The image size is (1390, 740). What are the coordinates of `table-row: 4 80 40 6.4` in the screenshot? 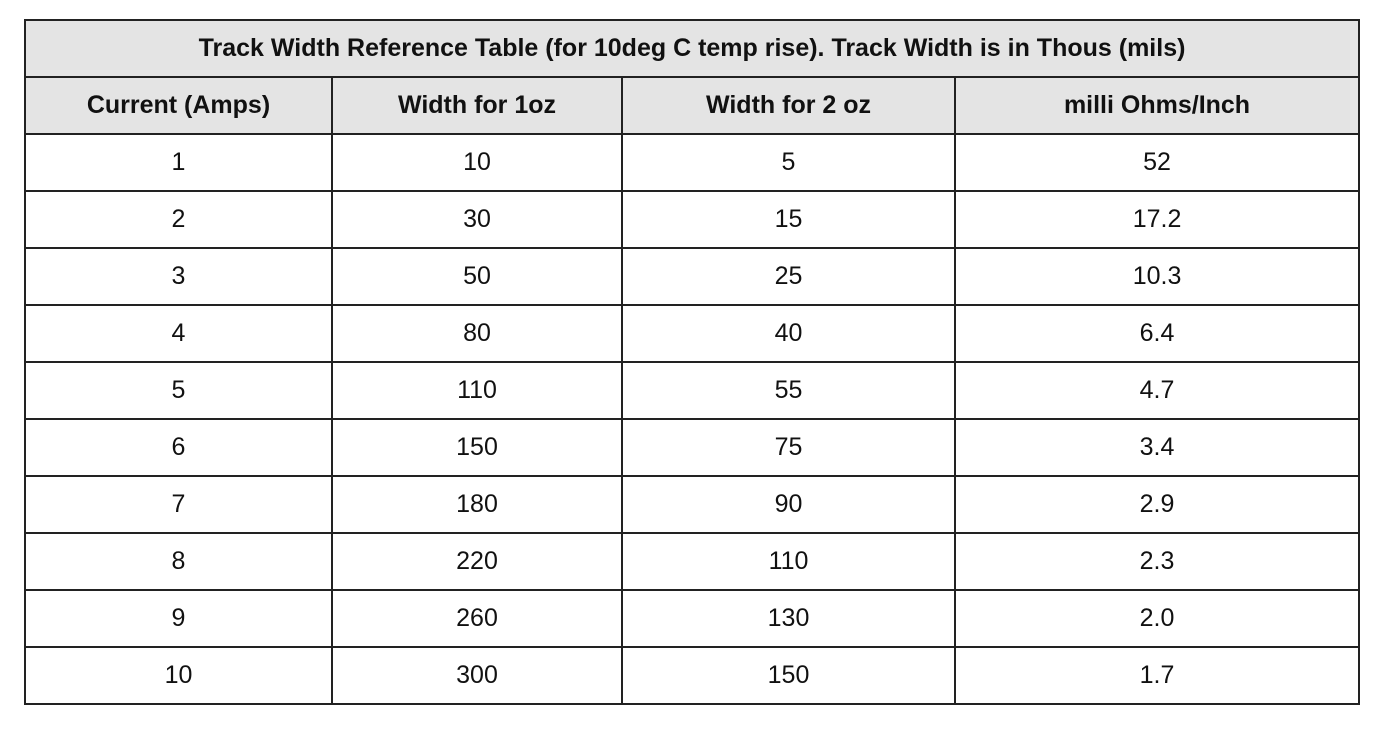 It's located at (692, 333).